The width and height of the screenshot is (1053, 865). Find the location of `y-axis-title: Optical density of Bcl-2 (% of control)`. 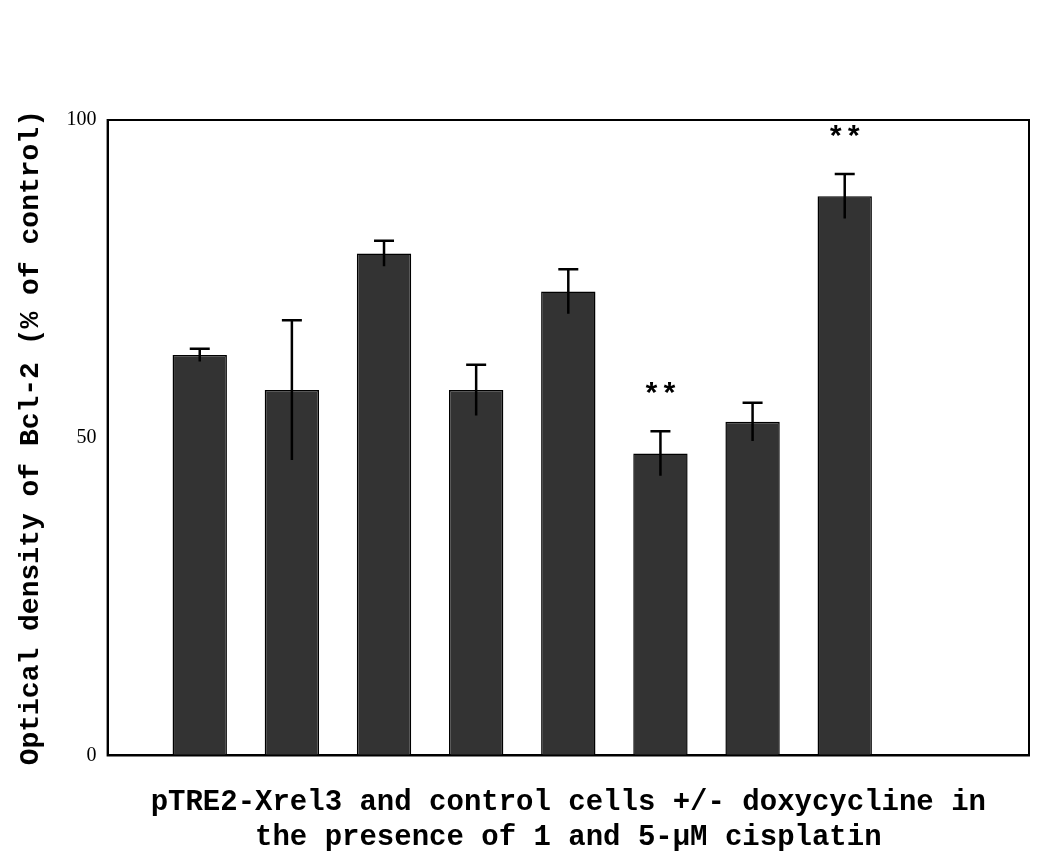

y-axis-title: Optical density of Bcl-2 (% of control) is located at coordinates (30, 438).